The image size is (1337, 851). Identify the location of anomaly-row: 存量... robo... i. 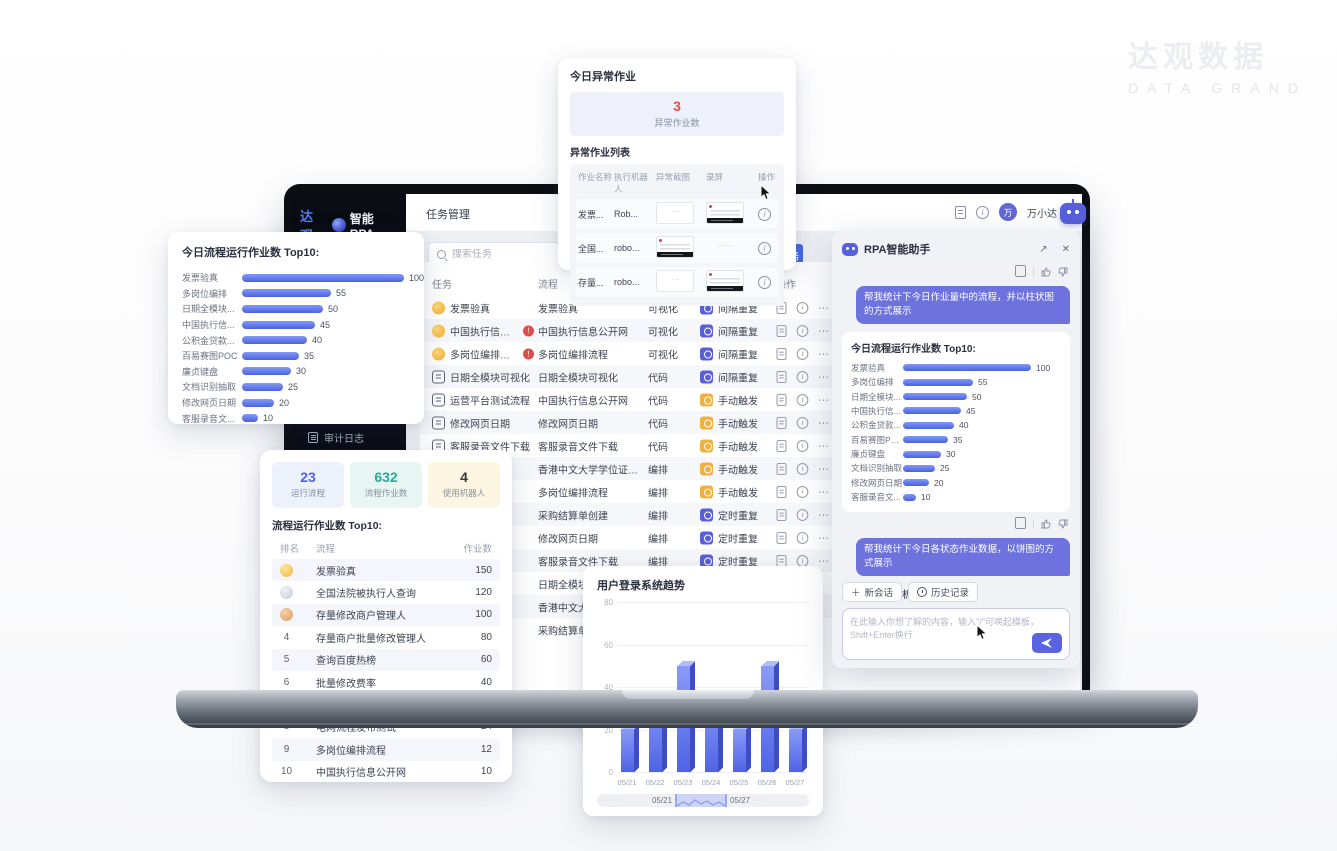
(677, 282).